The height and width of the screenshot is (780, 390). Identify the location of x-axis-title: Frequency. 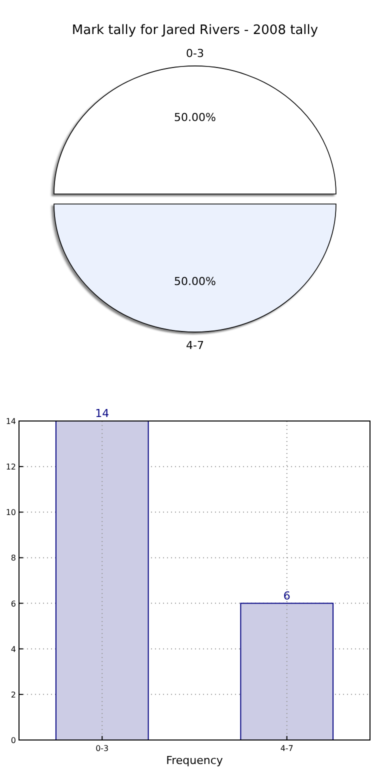
(195, 760).